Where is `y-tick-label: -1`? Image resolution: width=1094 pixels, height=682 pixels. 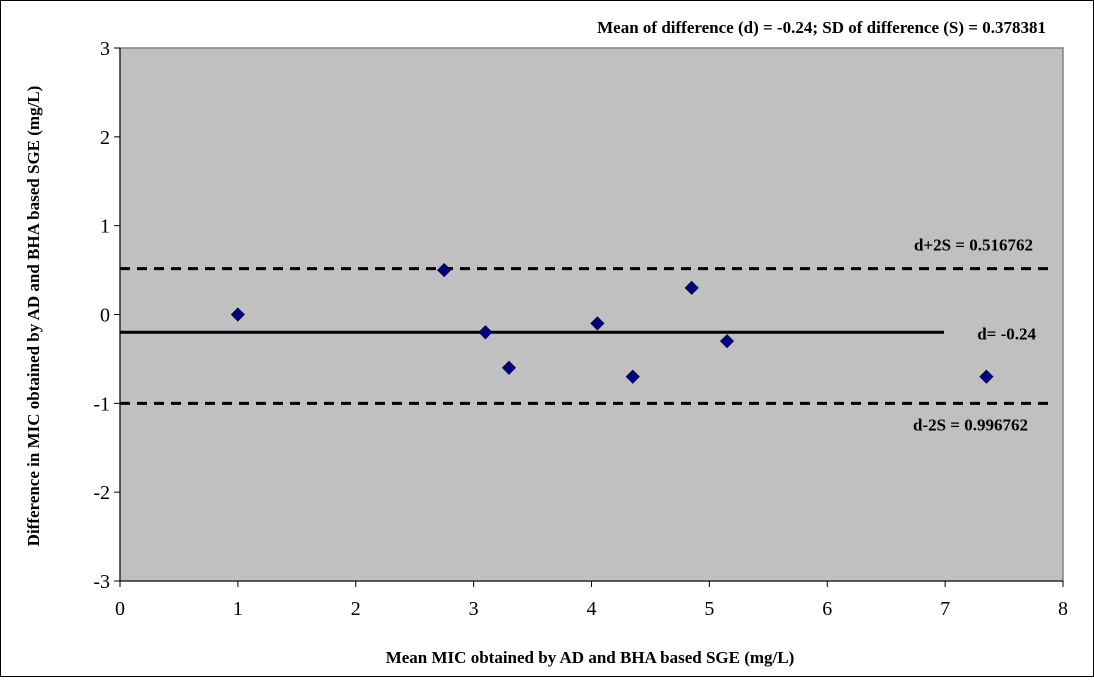
y-tick-label: -1 is located at coordinates (101, 404).